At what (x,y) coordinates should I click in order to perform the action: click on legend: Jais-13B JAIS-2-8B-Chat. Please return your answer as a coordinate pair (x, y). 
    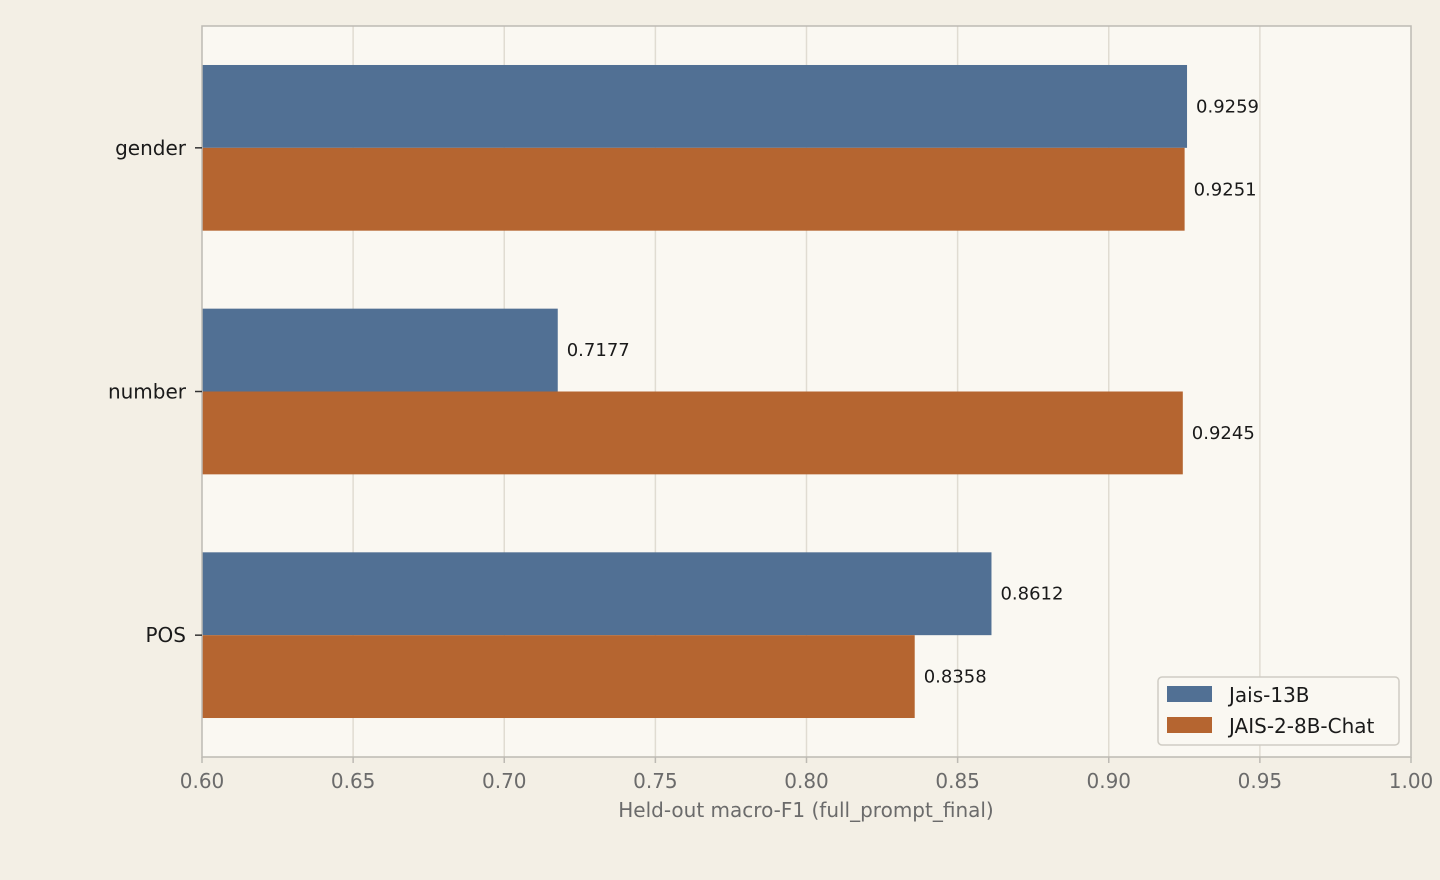
    Looking at the image, I should click on (1278, 711).